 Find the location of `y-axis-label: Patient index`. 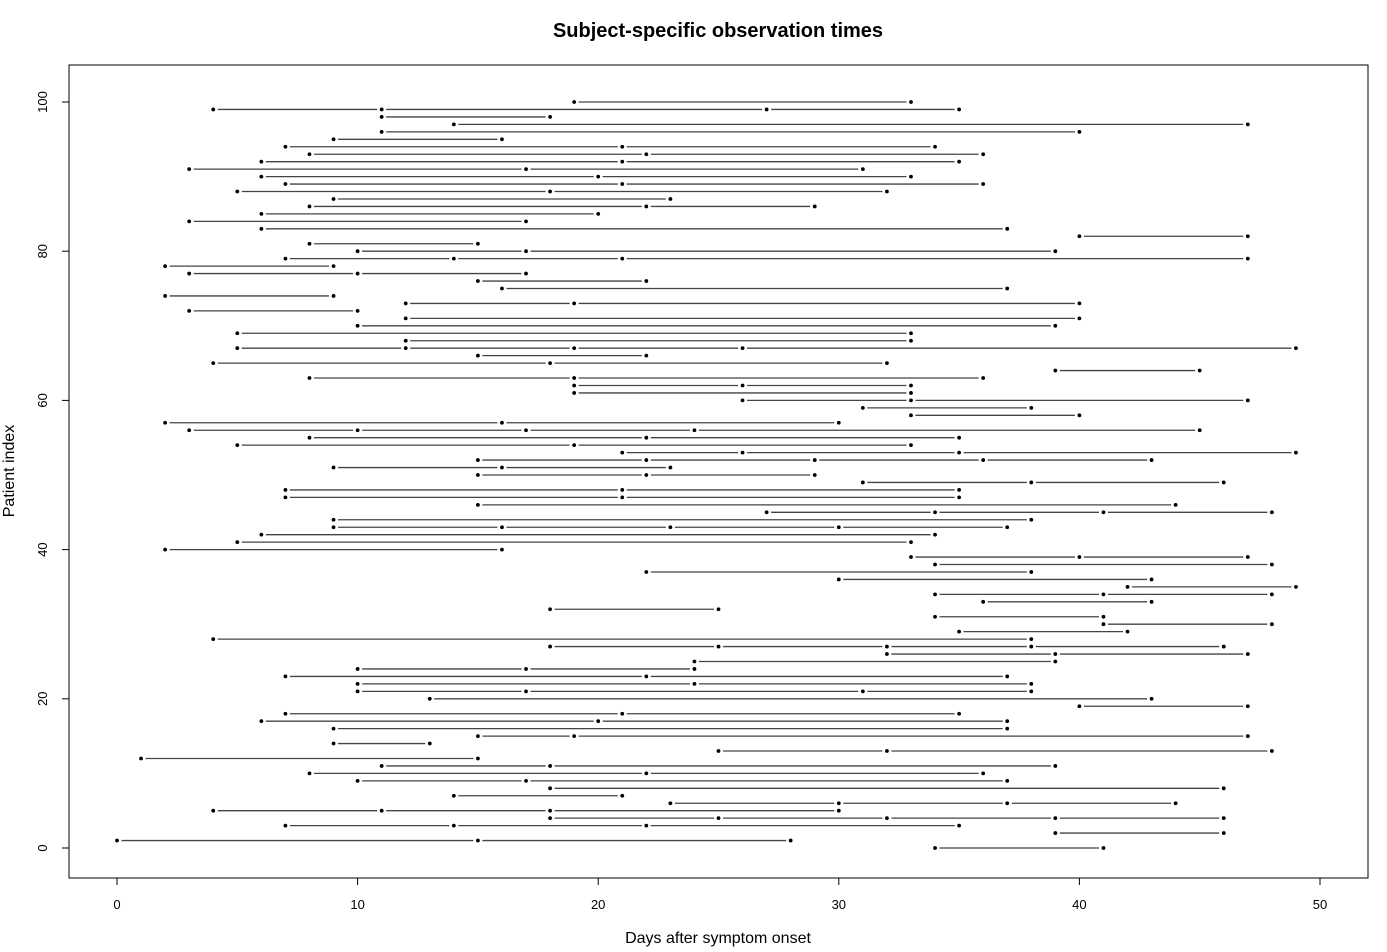

y-axis-label: Patient index is located at coordinates (9, 471).